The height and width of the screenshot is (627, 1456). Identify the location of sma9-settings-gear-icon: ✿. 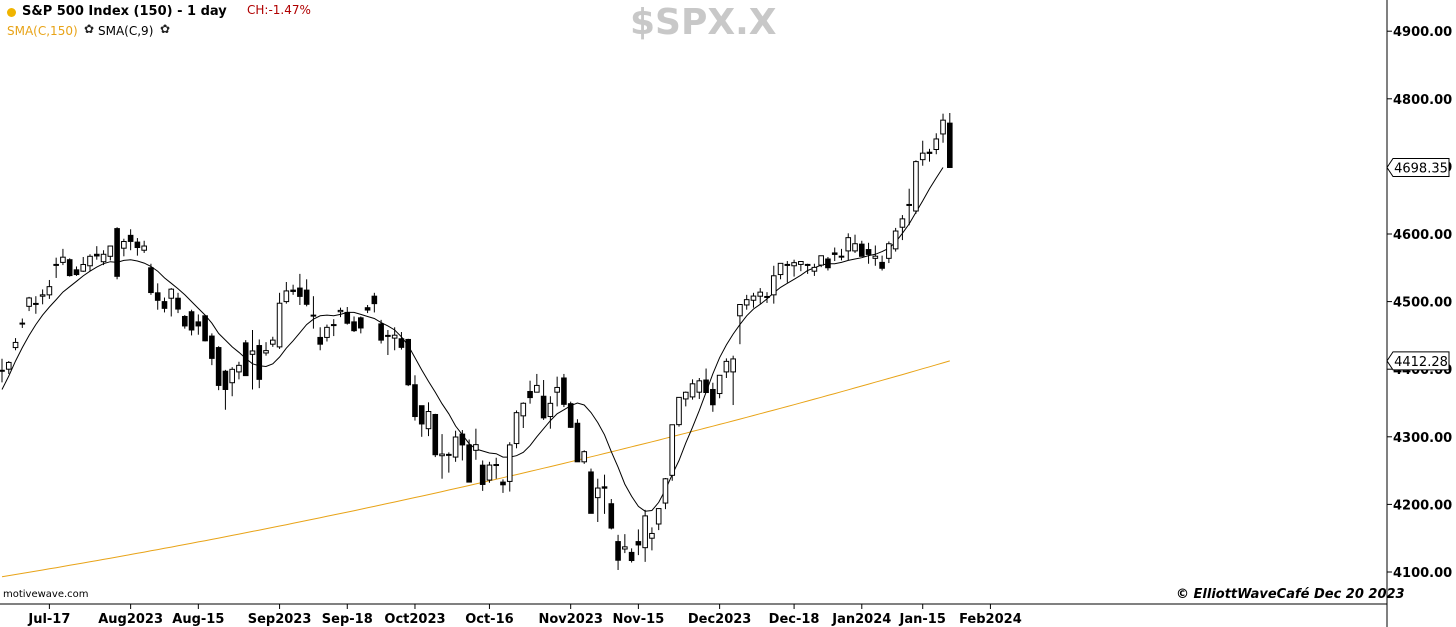
(165, 29).